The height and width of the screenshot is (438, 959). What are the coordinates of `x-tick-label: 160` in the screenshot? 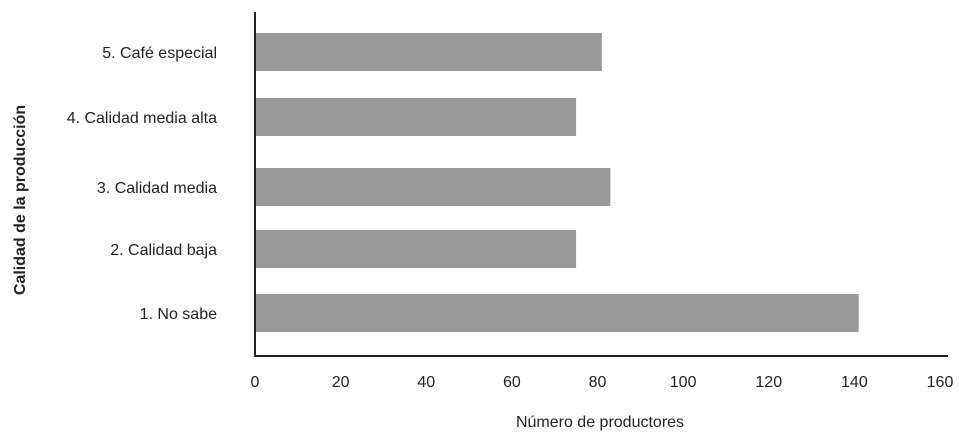 It's located at (940, 382).